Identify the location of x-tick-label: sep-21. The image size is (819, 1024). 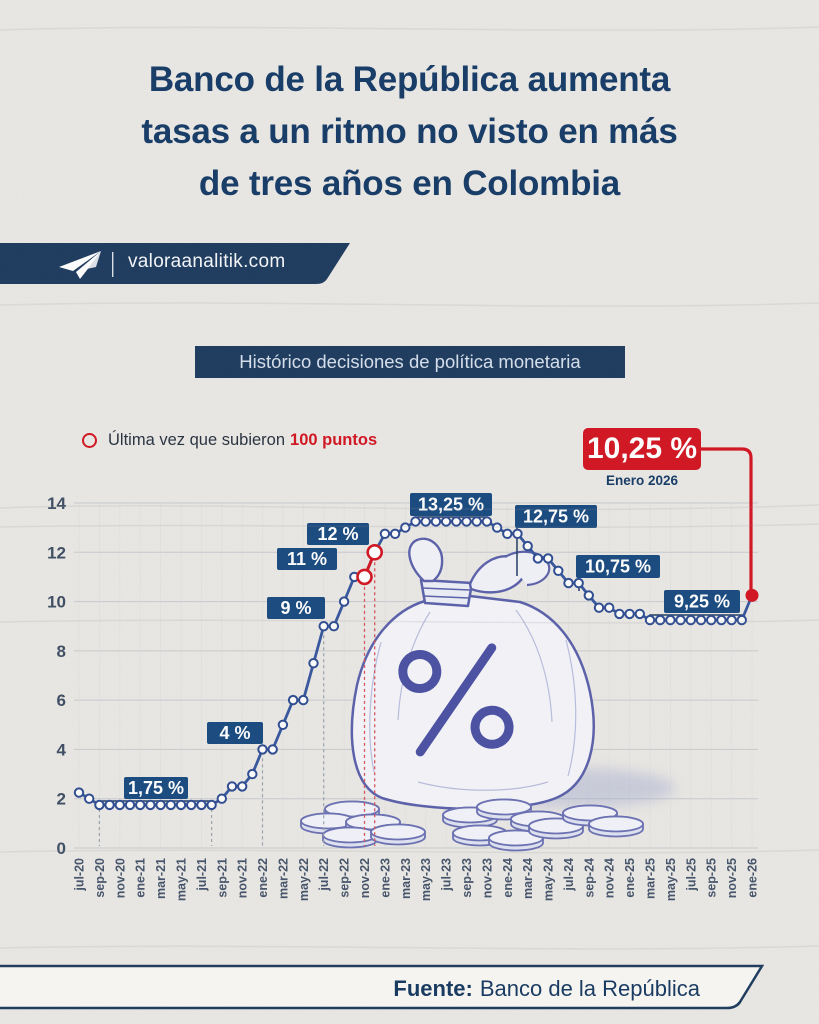
(222, 878).